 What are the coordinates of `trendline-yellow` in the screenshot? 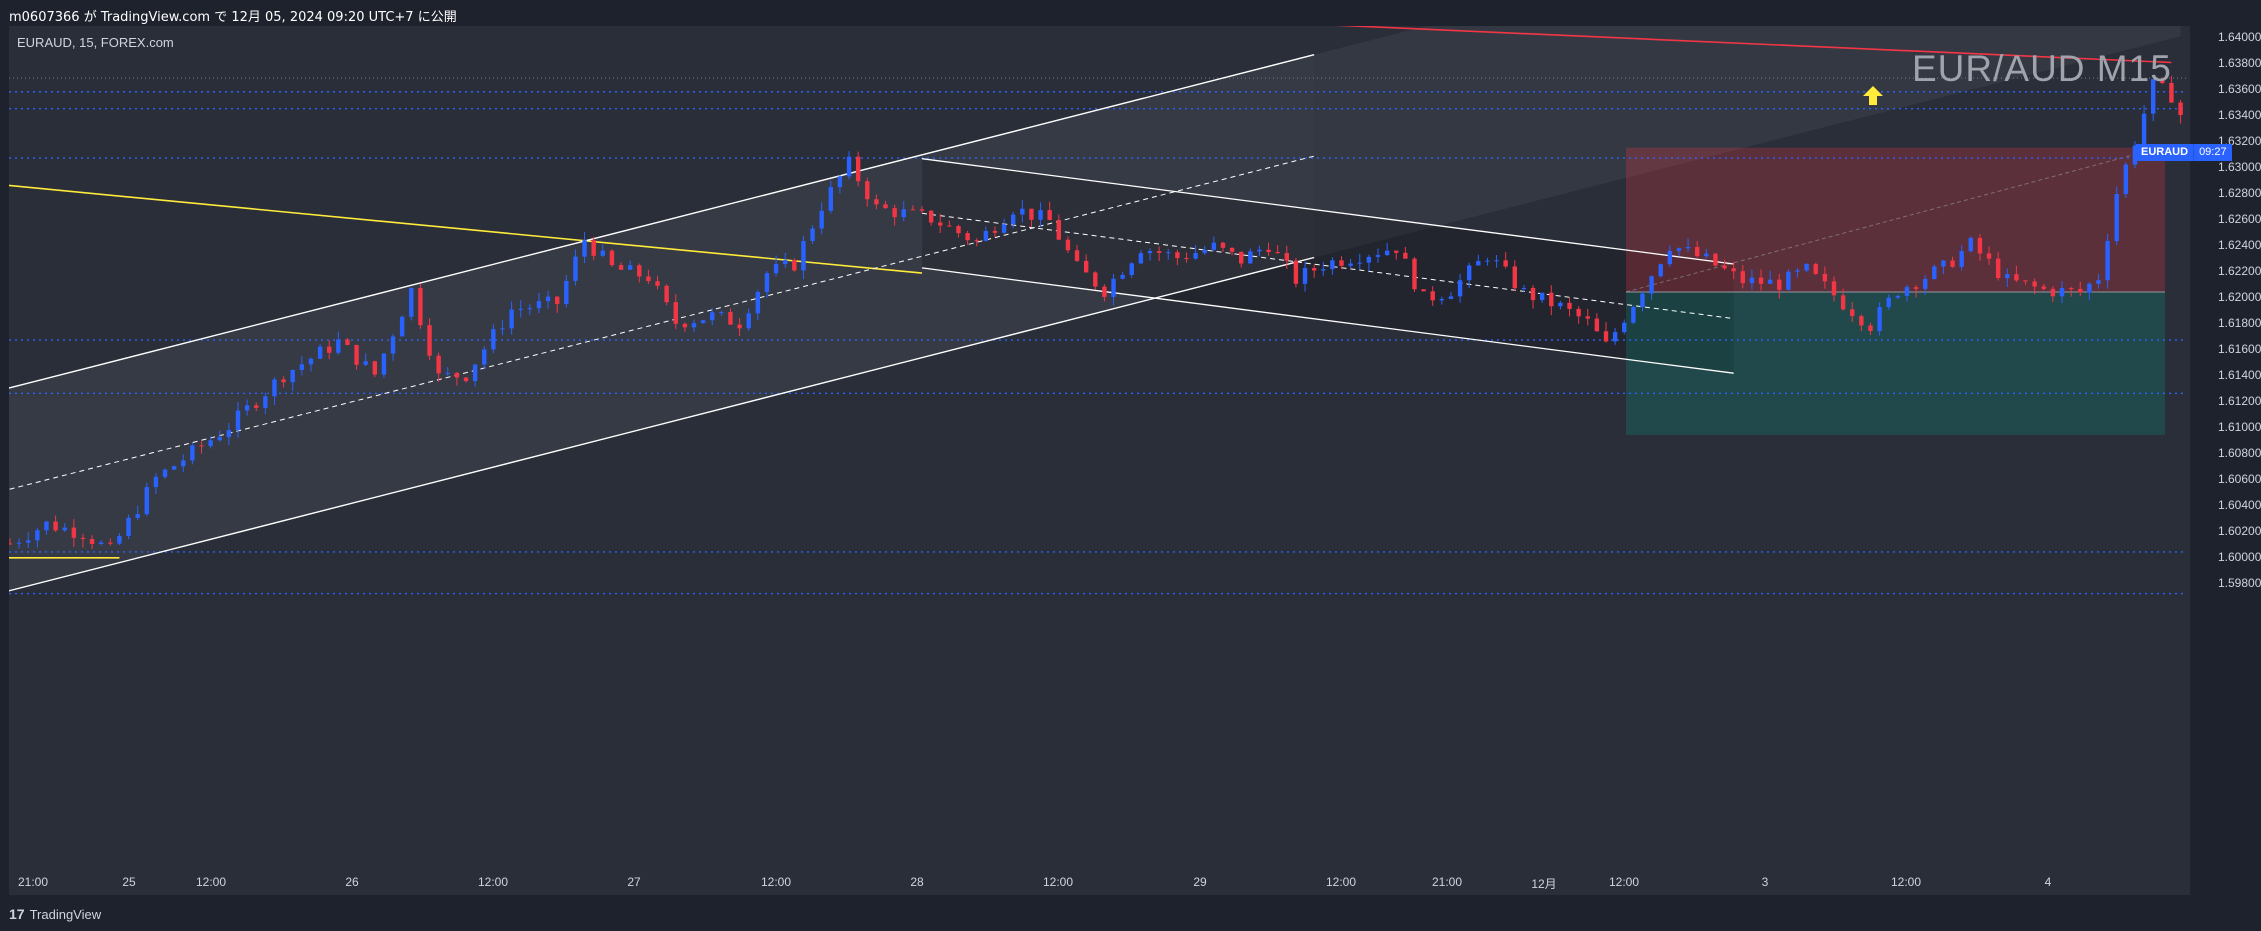 It's located at (466, 229).